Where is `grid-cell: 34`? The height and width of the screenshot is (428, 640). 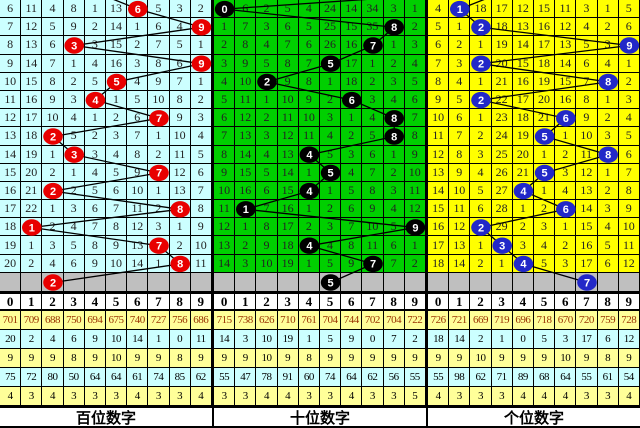
grid-cell: 34 is located at coordinates (373, 9).